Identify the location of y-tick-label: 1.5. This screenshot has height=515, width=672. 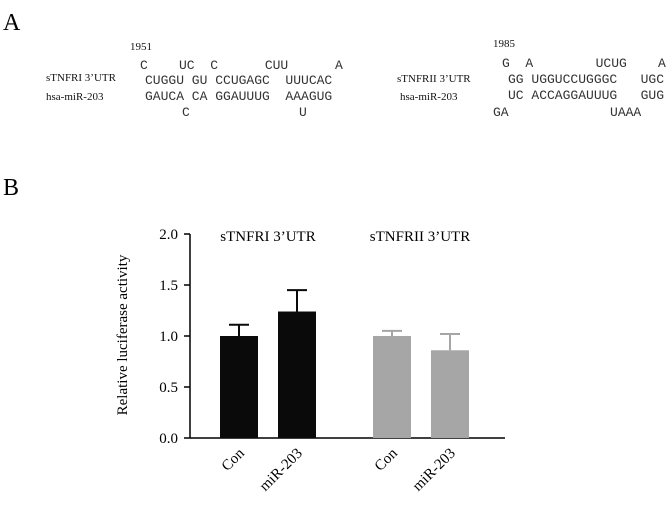
(168, 286).